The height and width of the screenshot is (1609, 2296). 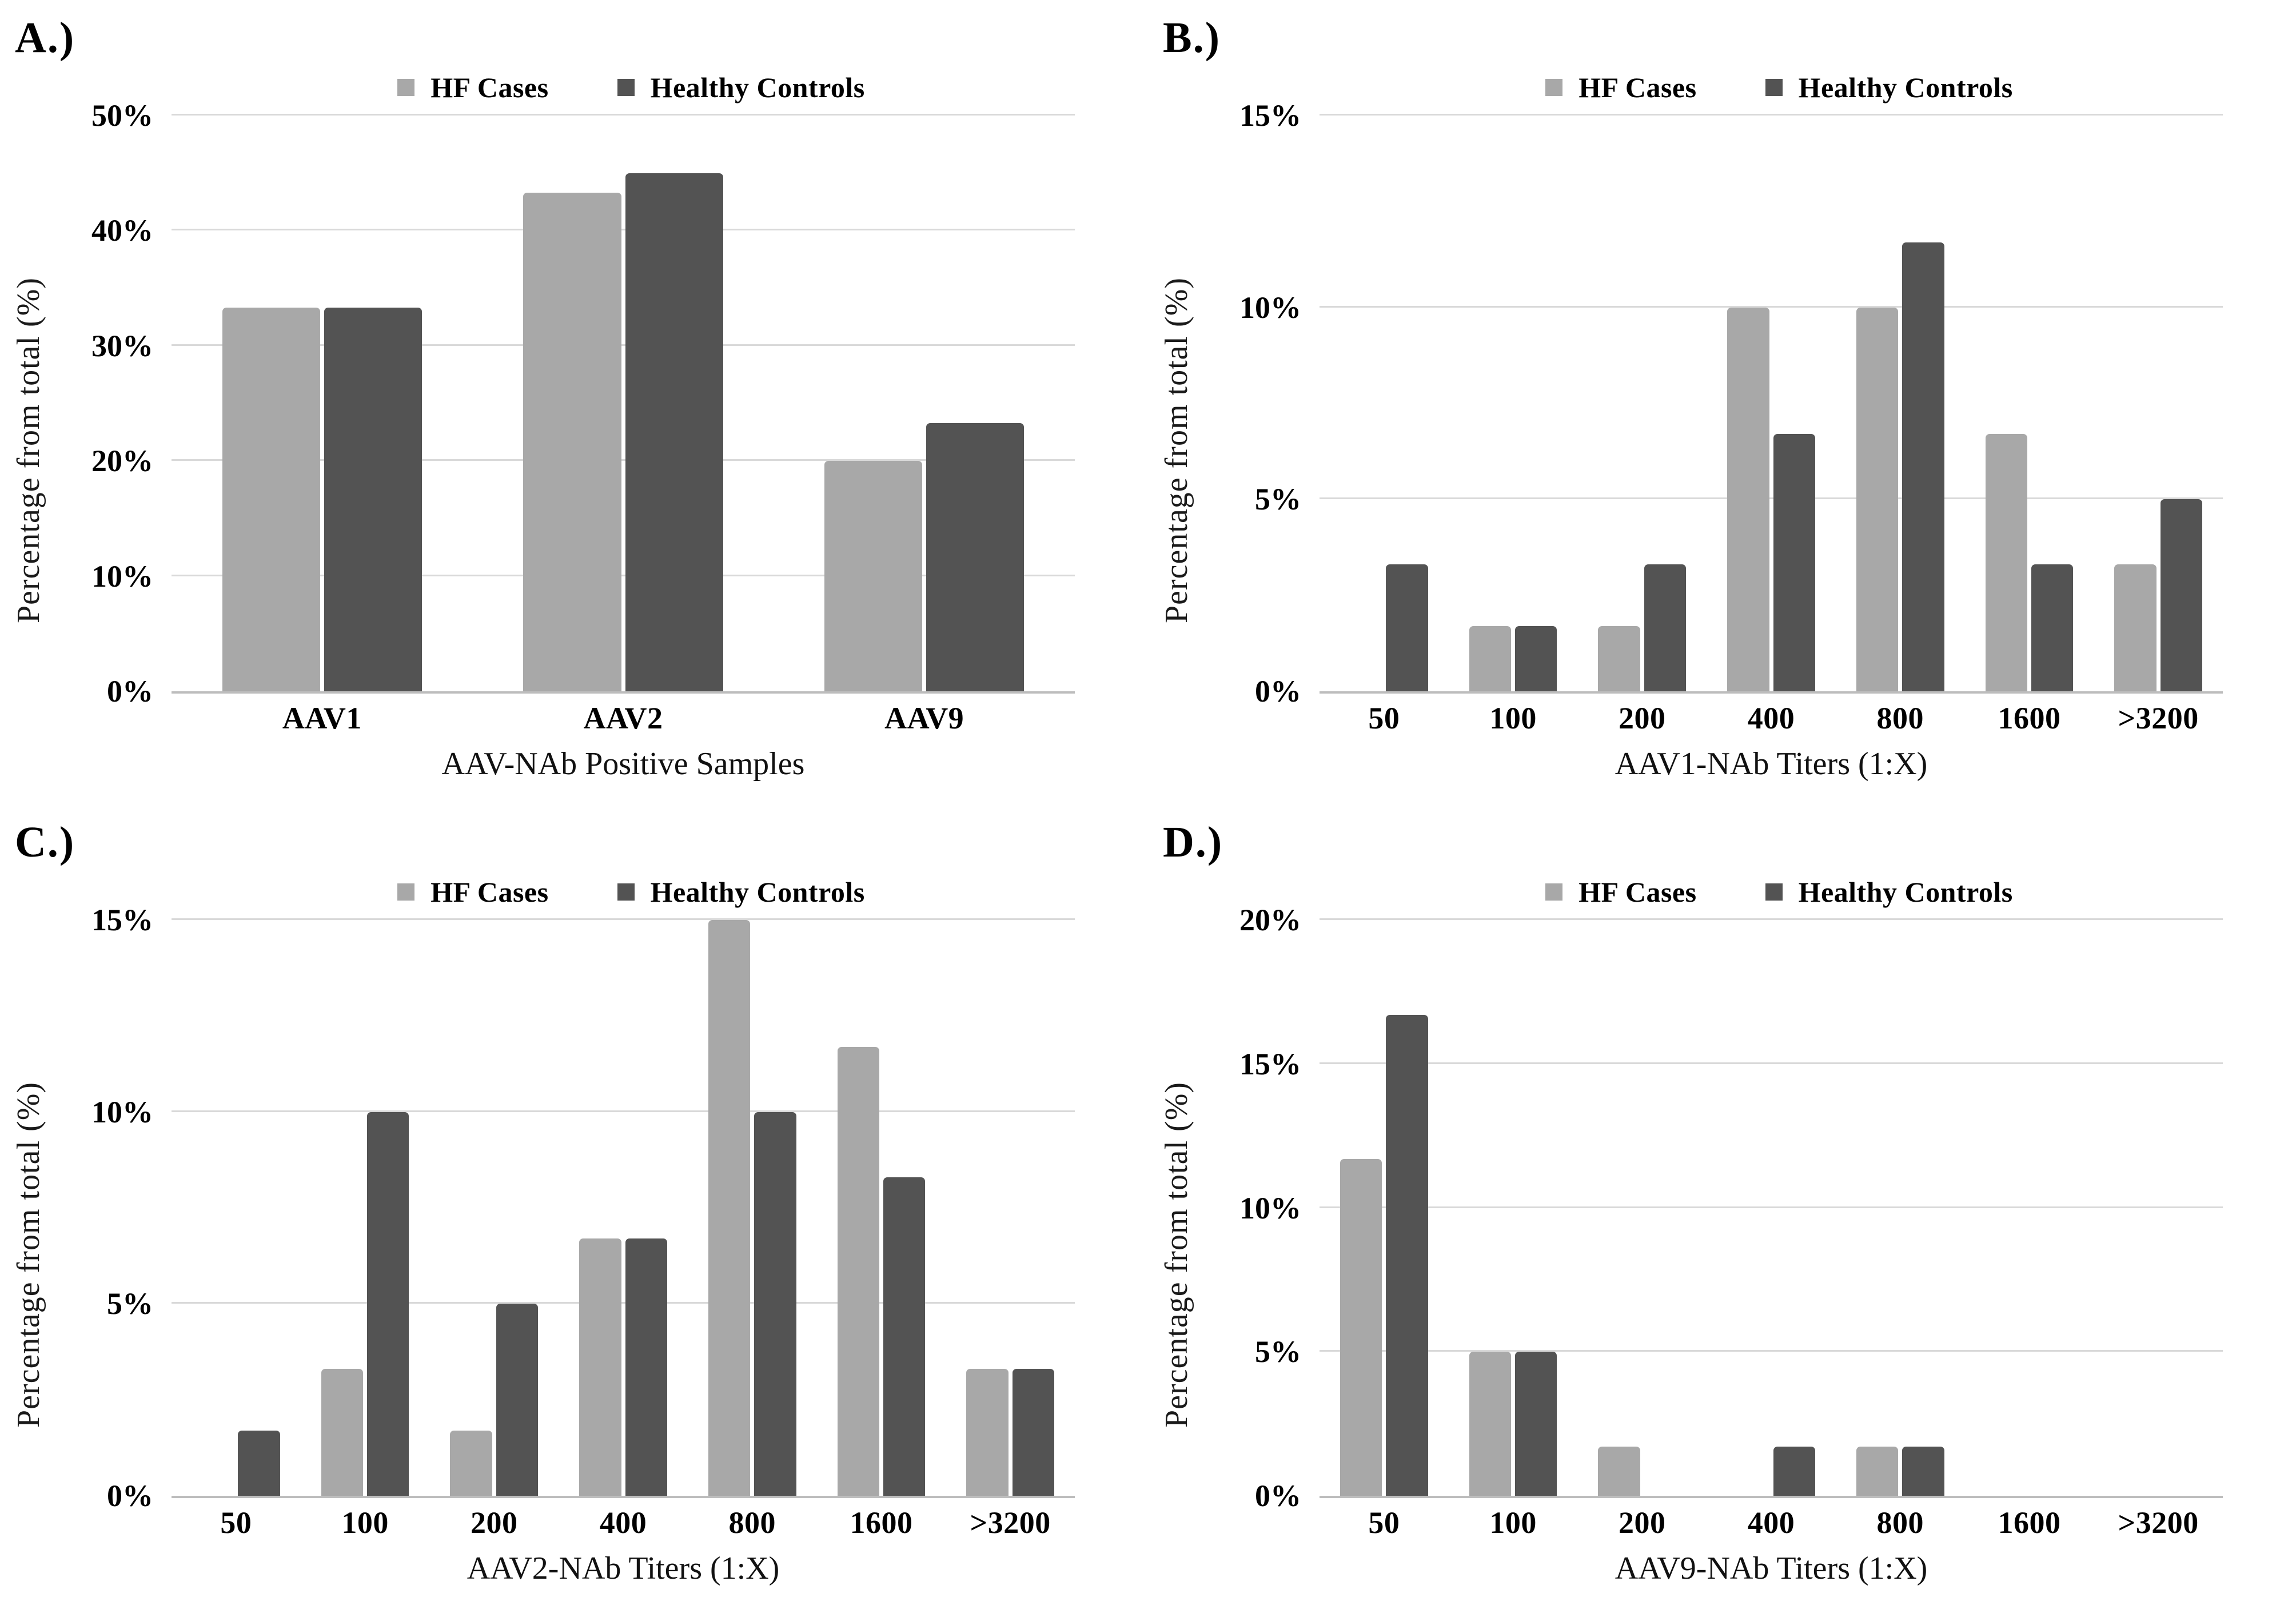 What do you see at coordinates (1384, 718) in the screenshot?
I see `x-tick-label: 50` at bounding box center [1384, 718].